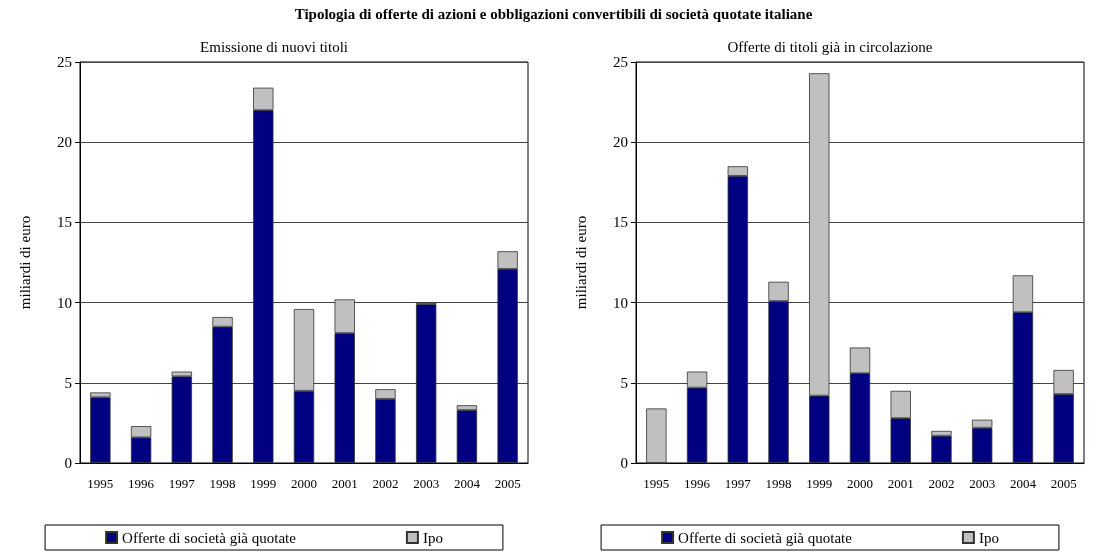 The height and width of the screenshot is (560, 1107). Describe the element at coordinates (274, 46) in the screenshot. I see `chart-subtitle: Emissione di nuovi titoli` at that location.